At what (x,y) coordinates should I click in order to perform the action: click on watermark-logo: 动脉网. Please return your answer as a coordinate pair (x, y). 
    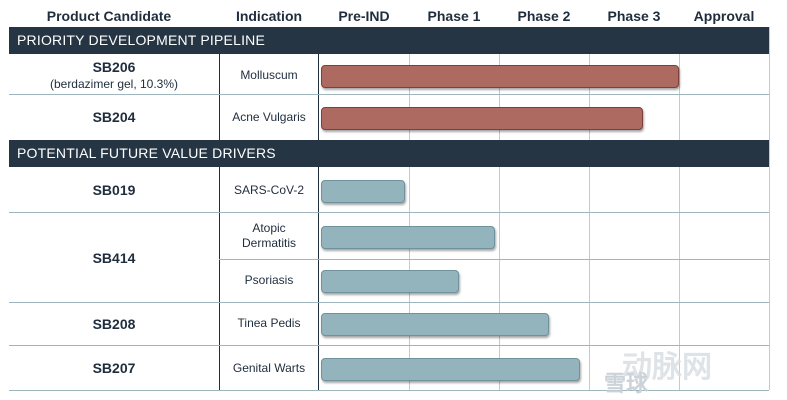
    Looking at the image, I should click on (667, 367).